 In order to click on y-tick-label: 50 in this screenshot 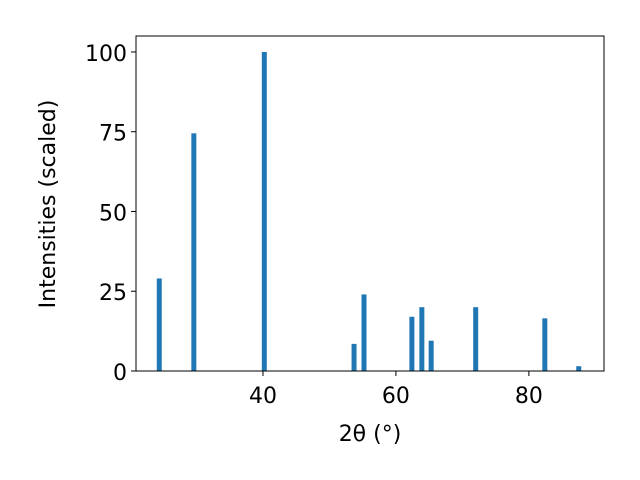, I will do `click(113, 213)`.